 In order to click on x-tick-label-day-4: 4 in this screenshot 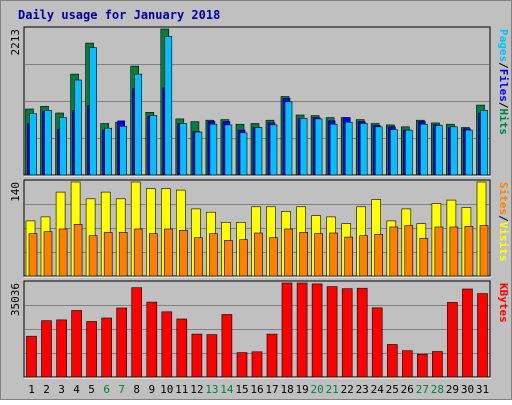, I will do `click(76, 389)`.